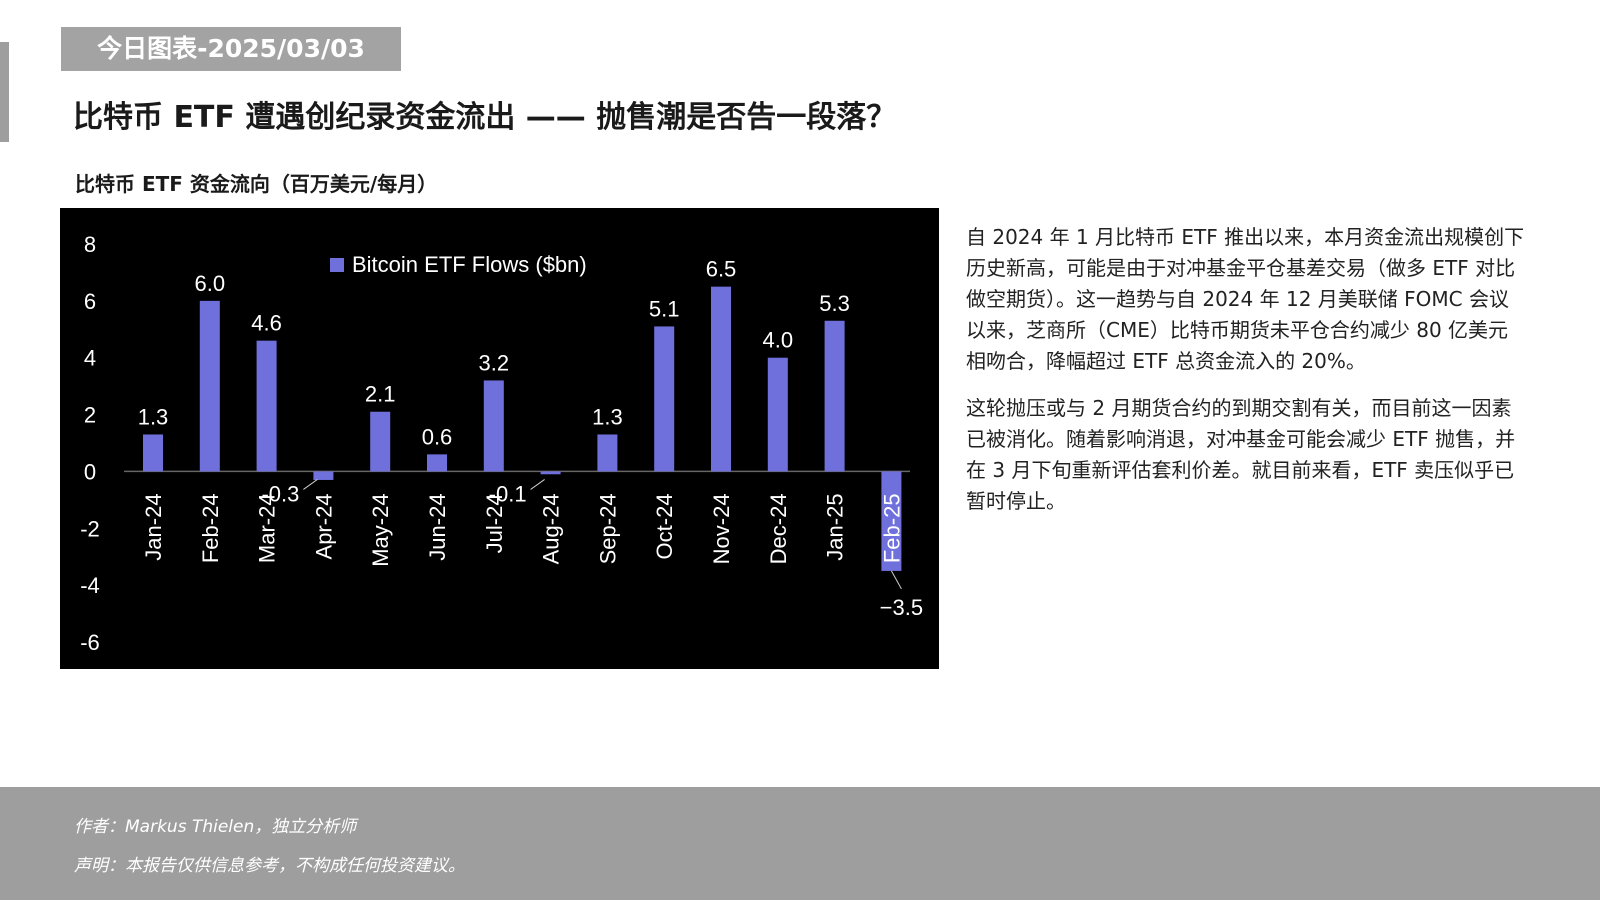 This screenshot has width=1600, height=900. I want to click on x-tick-label: Apr-24, so click(323, 526).